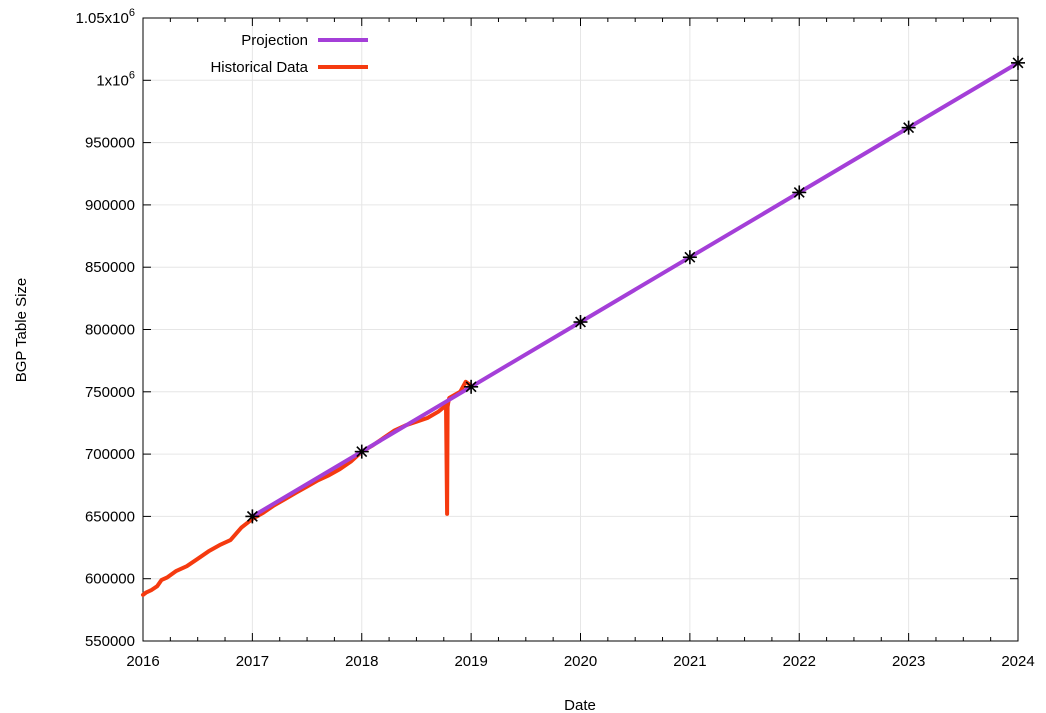 The image size is (1046, 713). I want to click on x-tick-label: 2022, so click(799, 661).